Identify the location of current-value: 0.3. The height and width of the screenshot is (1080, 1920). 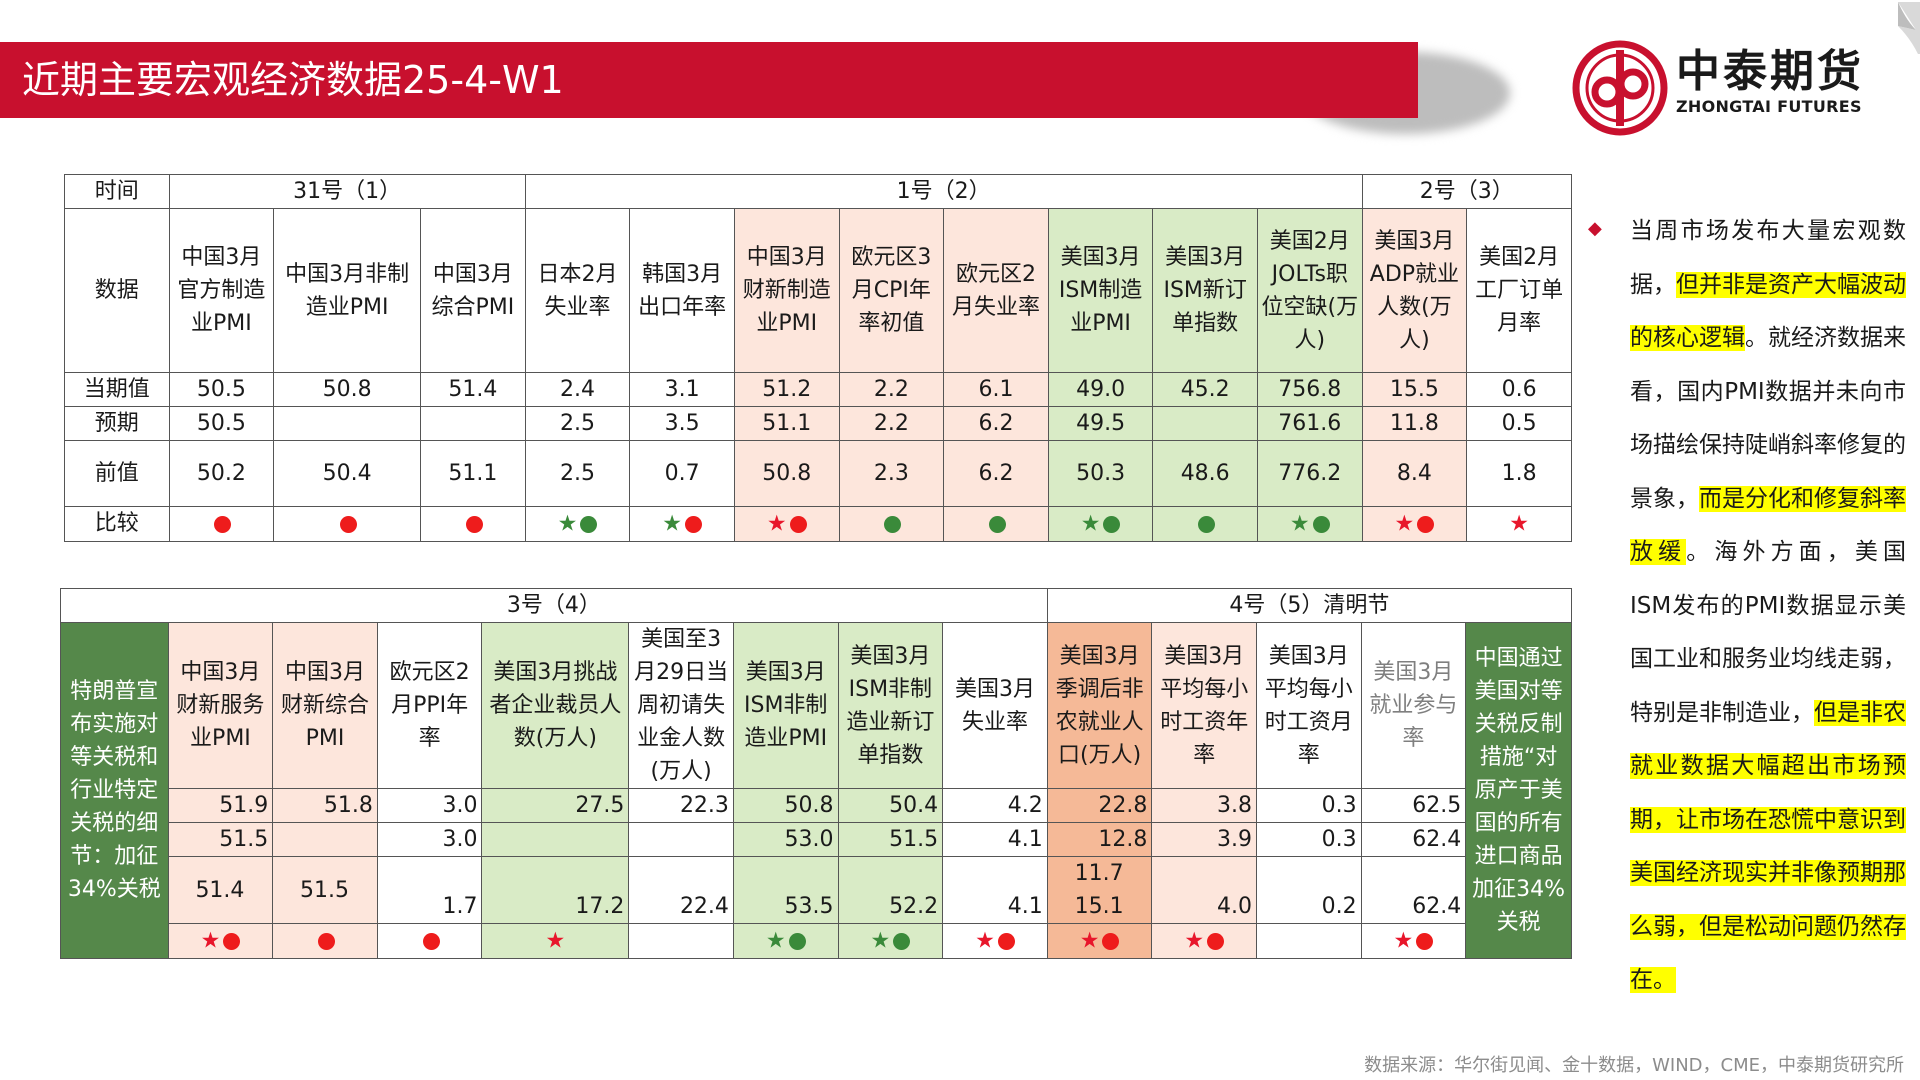
(1309, 805).